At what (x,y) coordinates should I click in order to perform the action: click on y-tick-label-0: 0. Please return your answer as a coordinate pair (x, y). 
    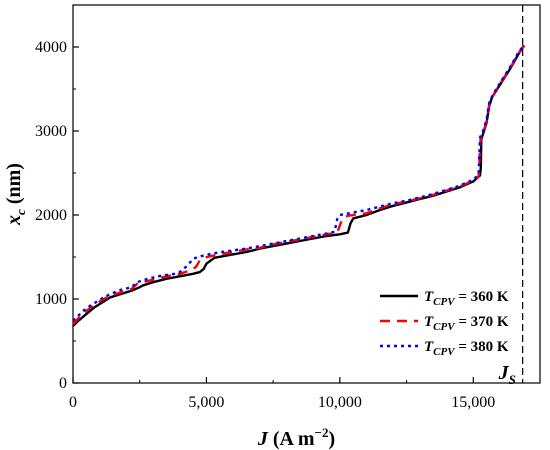
    Looking at the image, I should click on (63, 383).